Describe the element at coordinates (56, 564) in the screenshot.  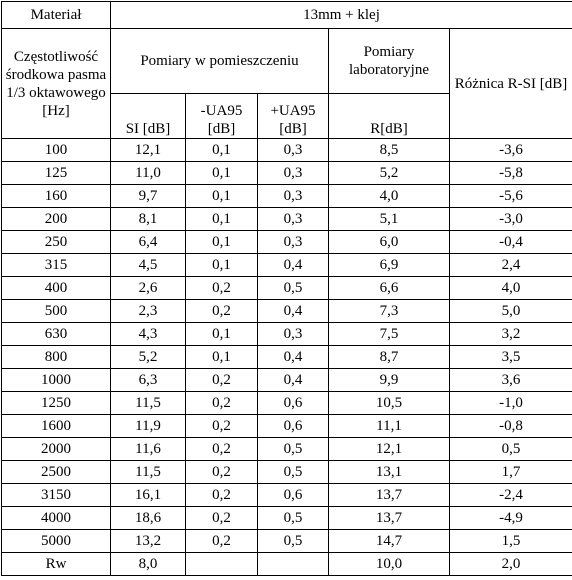
I see `frequency-cell: Rw` at that location.